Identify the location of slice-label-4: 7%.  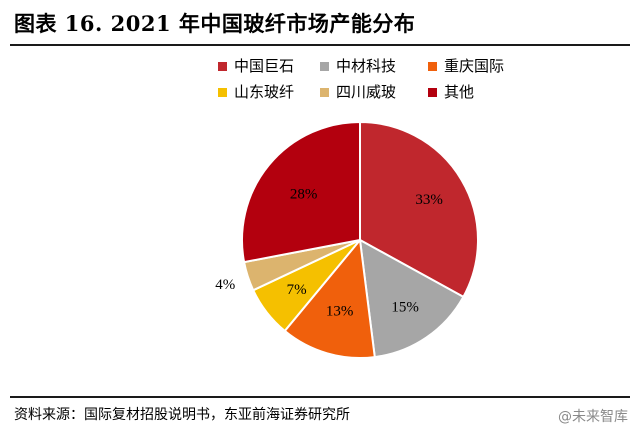
(297, 290).